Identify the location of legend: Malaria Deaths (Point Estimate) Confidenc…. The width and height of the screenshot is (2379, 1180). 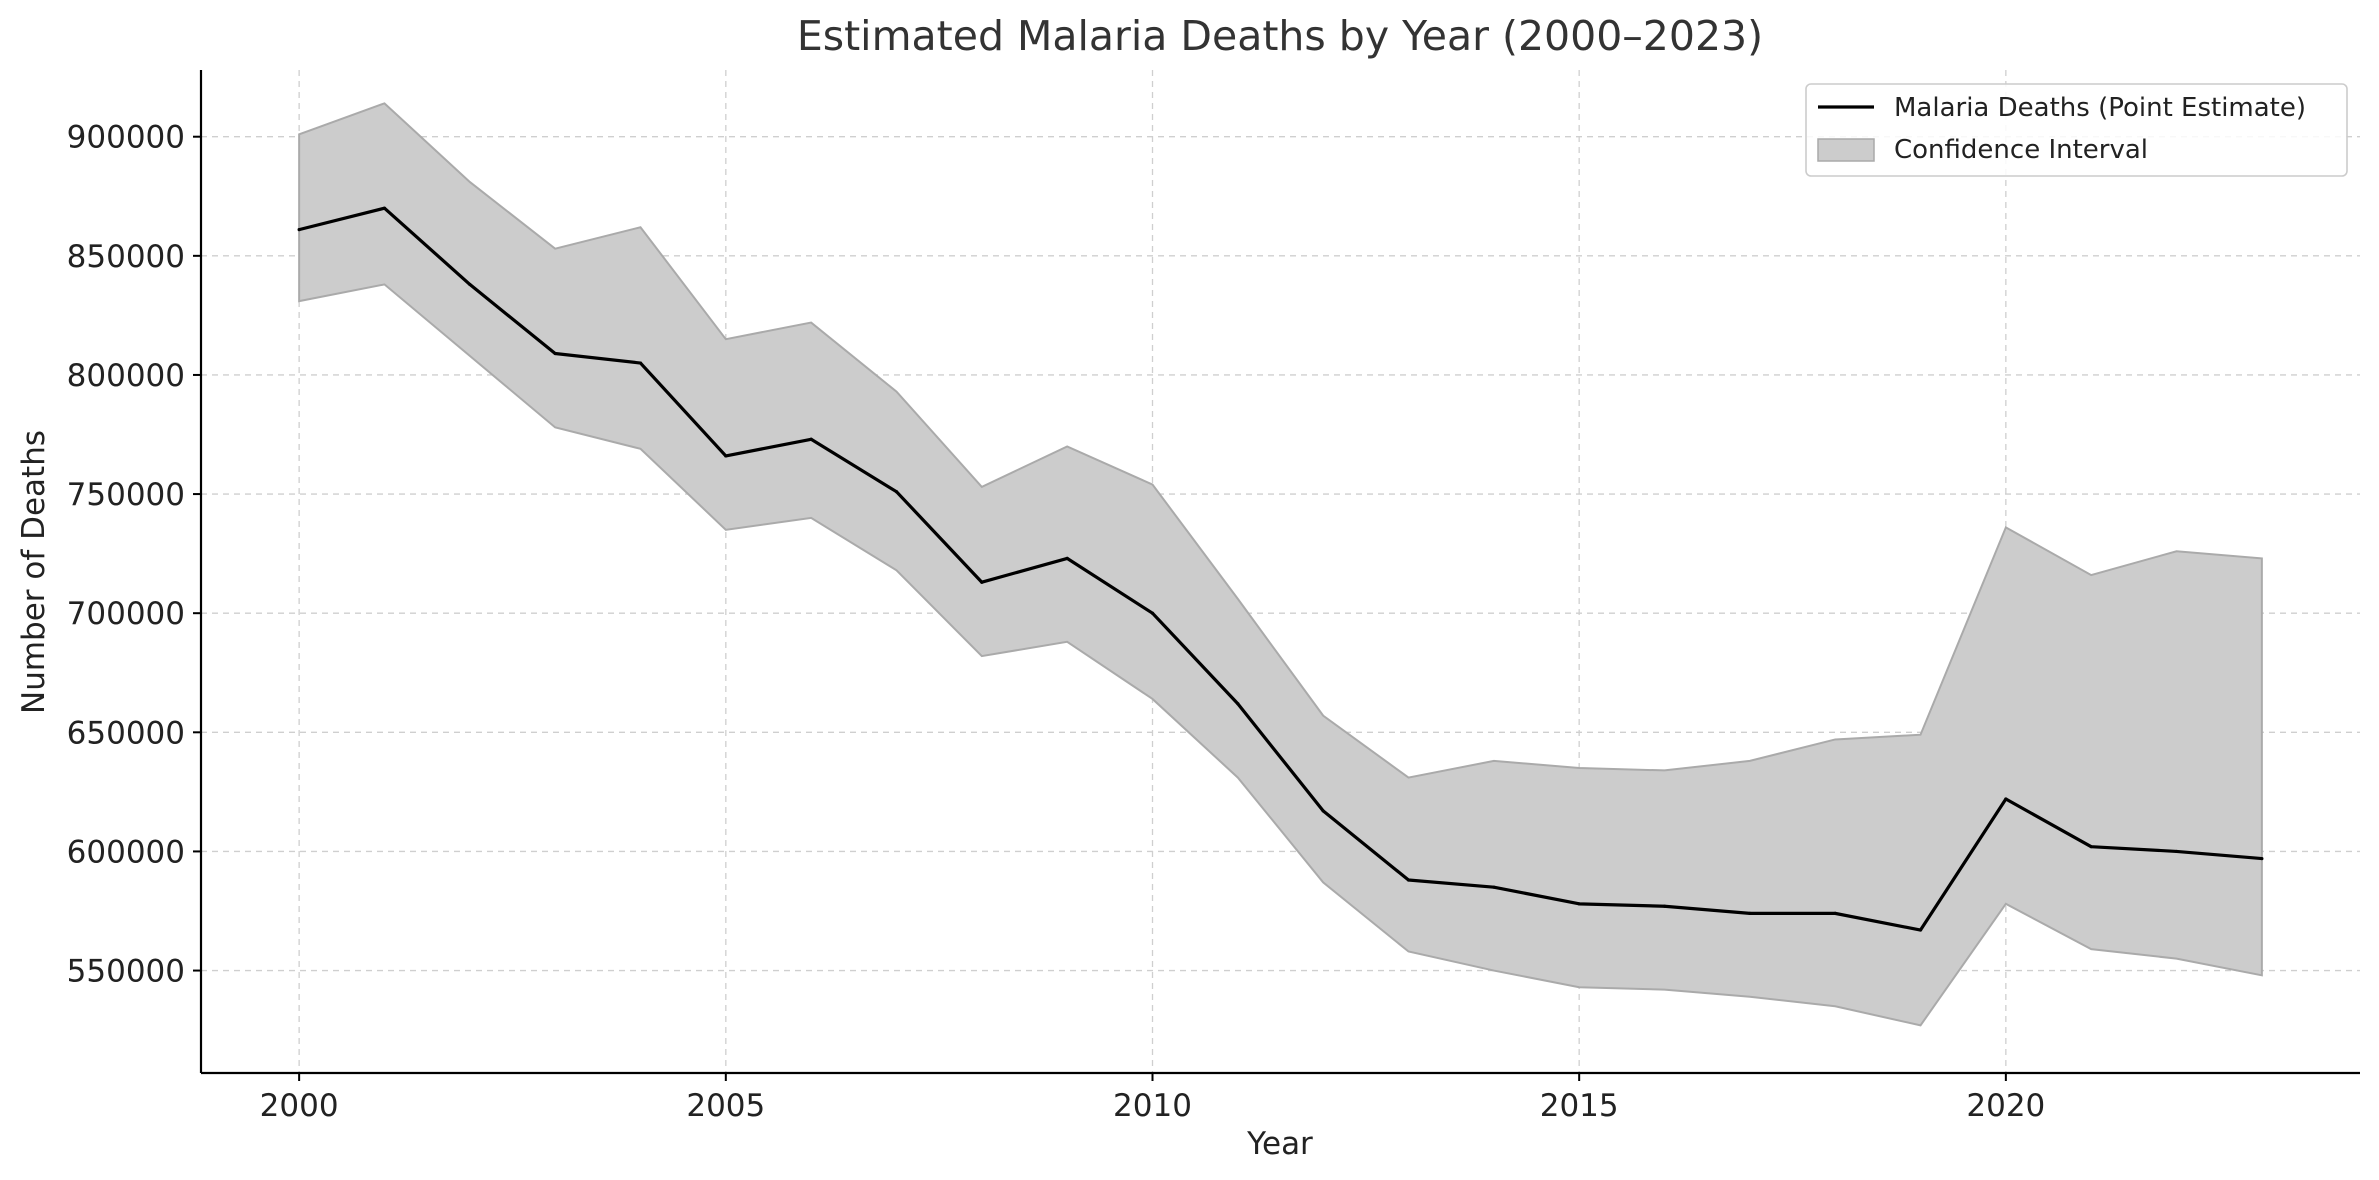
(2076, 130).